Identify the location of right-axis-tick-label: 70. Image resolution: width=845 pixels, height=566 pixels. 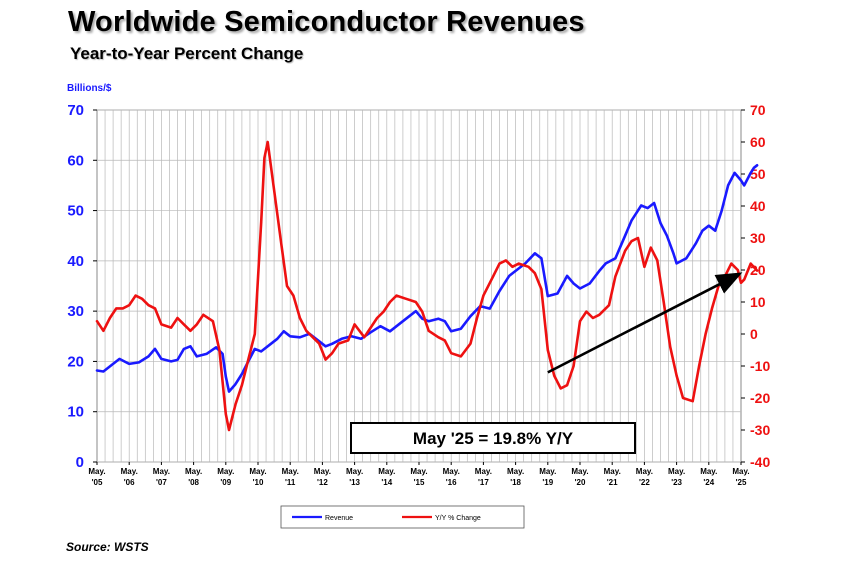
(758, 110).